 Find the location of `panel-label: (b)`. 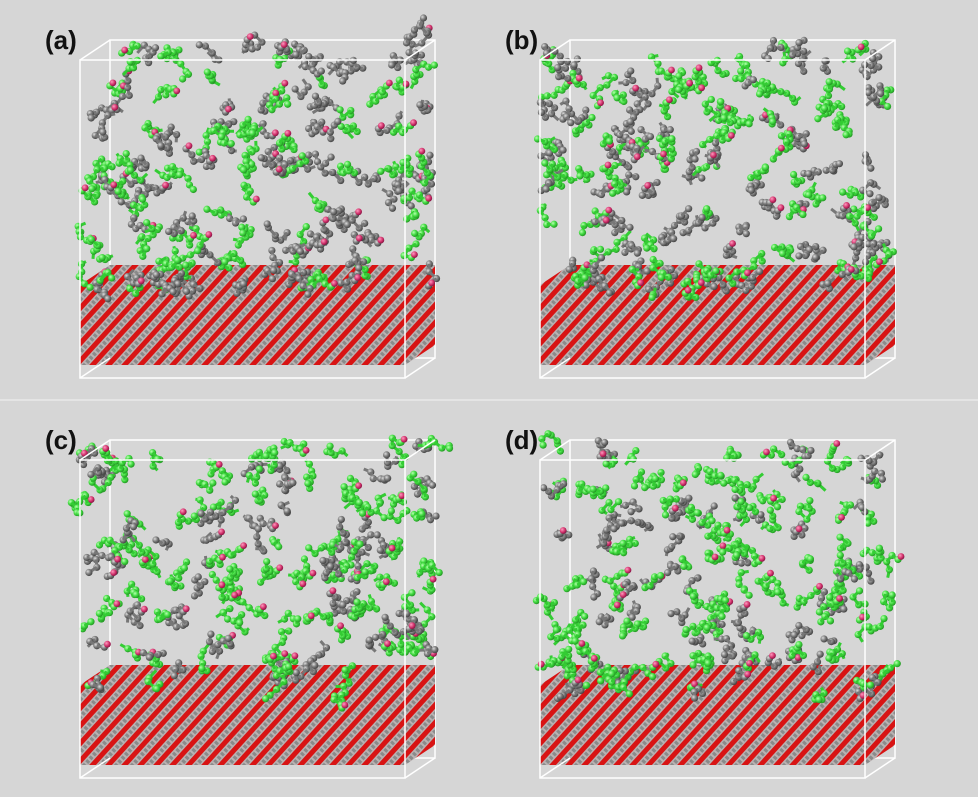

panel-label: (b) is located at coordinates (521, 40).